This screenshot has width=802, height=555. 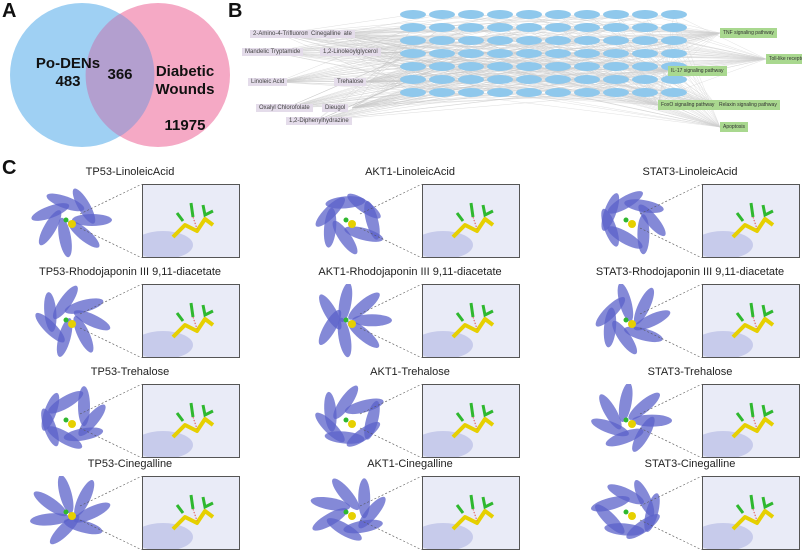 I want to click on venn-diagram: Po-DENs 483 366 Diabetic Wounds 11975, so click(x=120, y=75).